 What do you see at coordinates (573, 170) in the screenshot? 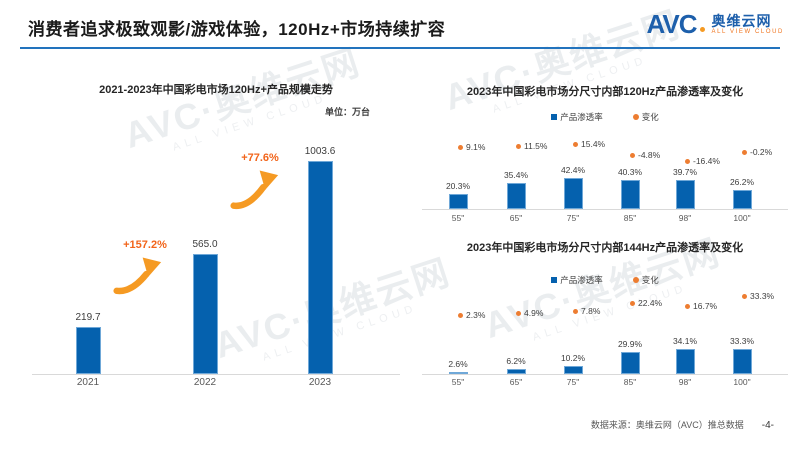
I see `bar-value-label: 42.4%` at bounding box center [573, 170].